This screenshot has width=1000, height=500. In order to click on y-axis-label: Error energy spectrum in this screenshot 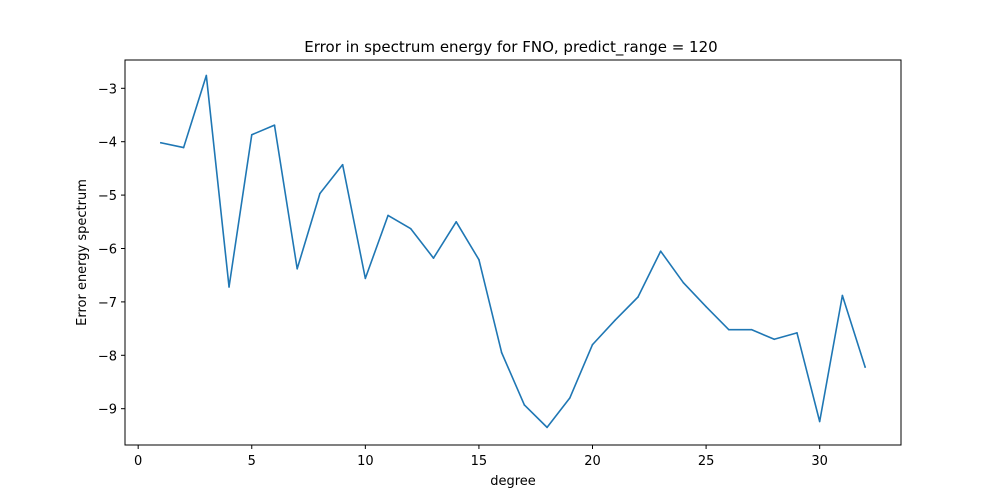, I will do `click(82, 252)`.